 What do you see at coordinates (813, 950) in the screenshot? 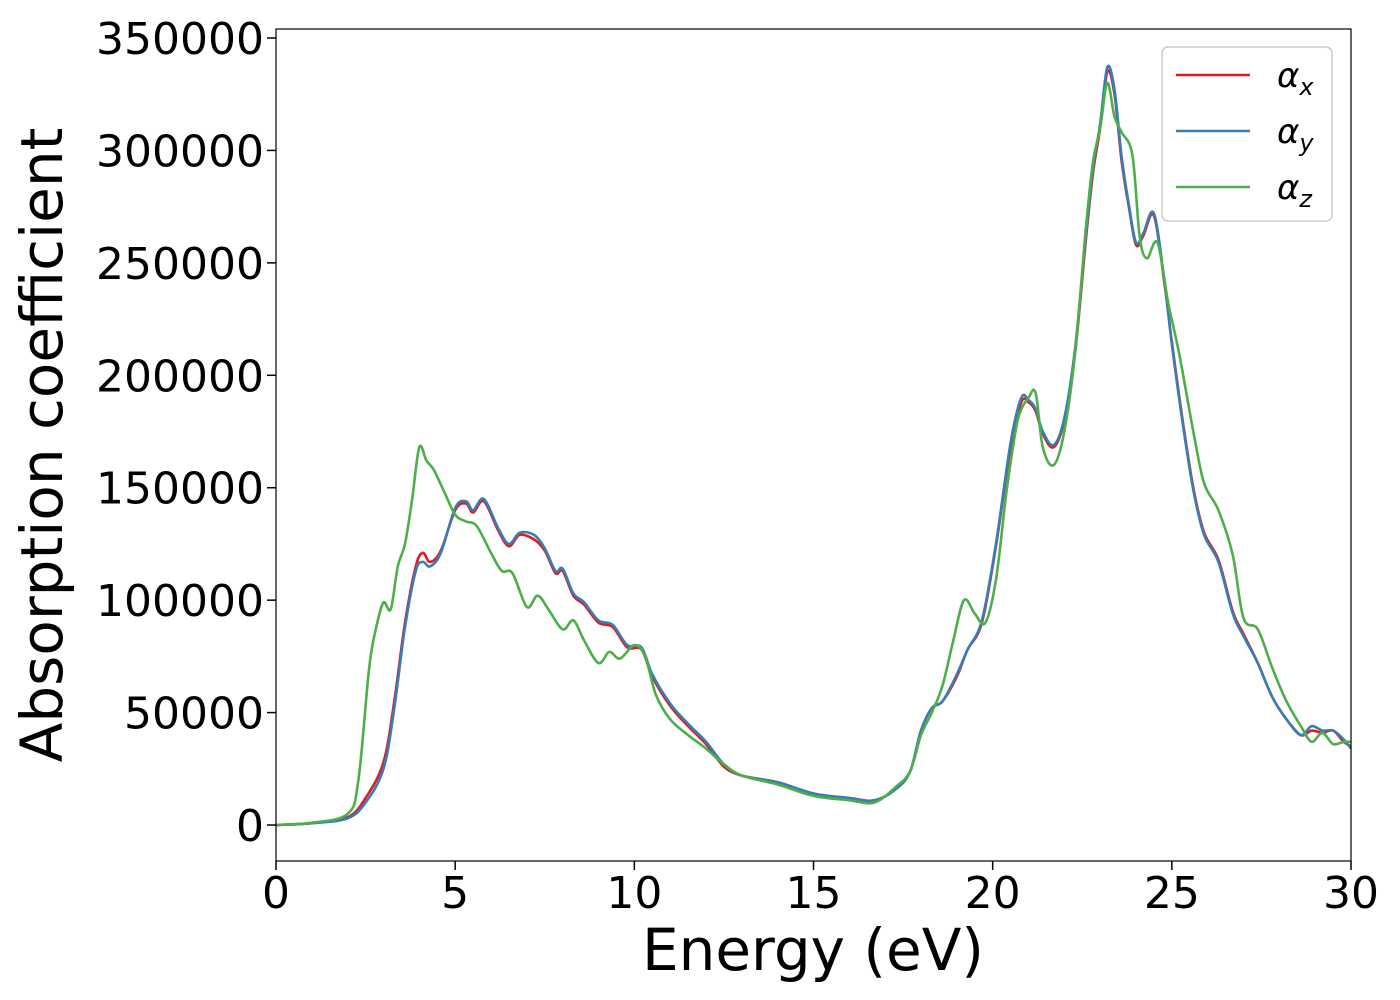
I see `x-axis-title: Energy (eV)` at bounding box center [813, 950].